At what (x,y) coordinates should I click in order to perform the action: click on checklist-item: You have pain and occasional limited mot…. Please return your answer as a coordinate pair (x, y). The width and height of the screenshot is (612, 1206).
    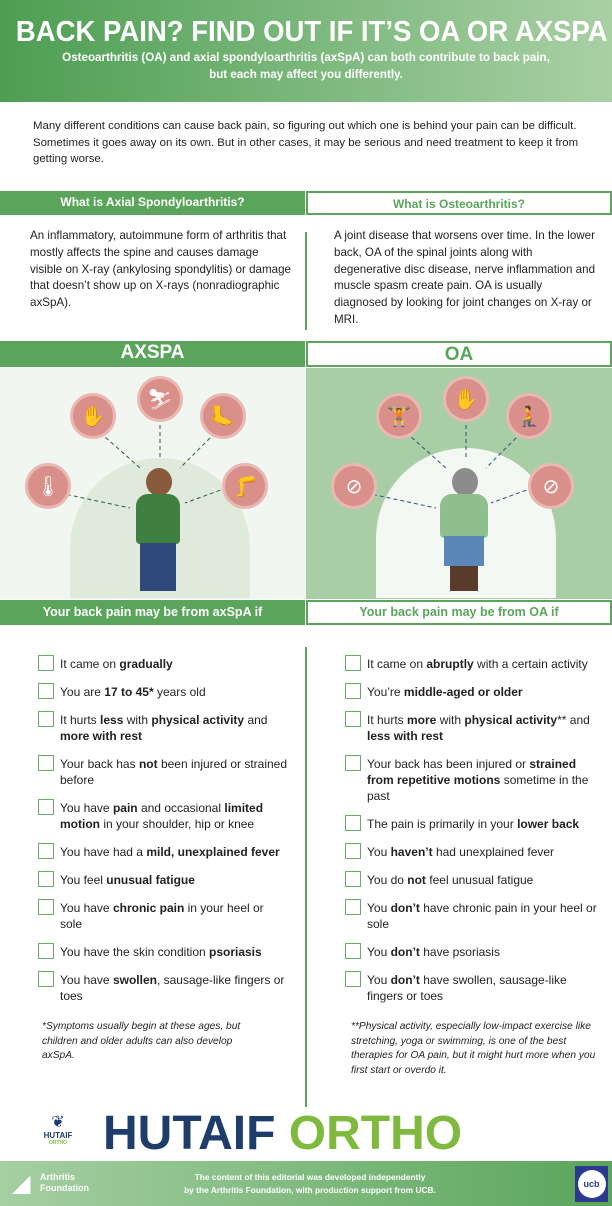
    Looking at the image, I should click on (163, 815).